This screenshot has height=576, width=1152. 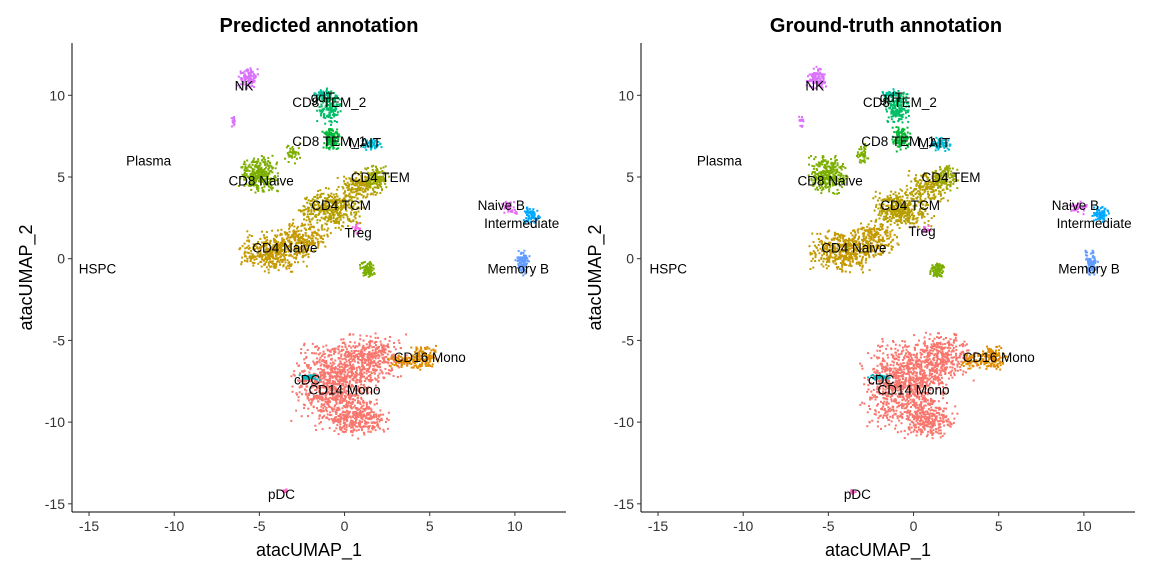 What do you see at coordinates (284, 247) in the screenshot?
I see `cluster-label: CD4 Naive` at bounding box center [284, 247].